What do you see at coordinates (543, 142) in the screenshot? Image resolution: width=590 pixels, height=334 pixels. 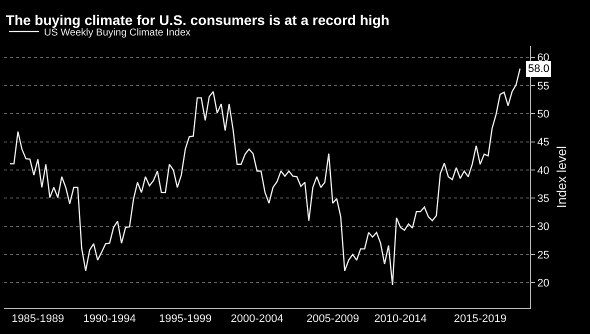 I see `y-tick-label: 45` at bounding box center [543, 142].